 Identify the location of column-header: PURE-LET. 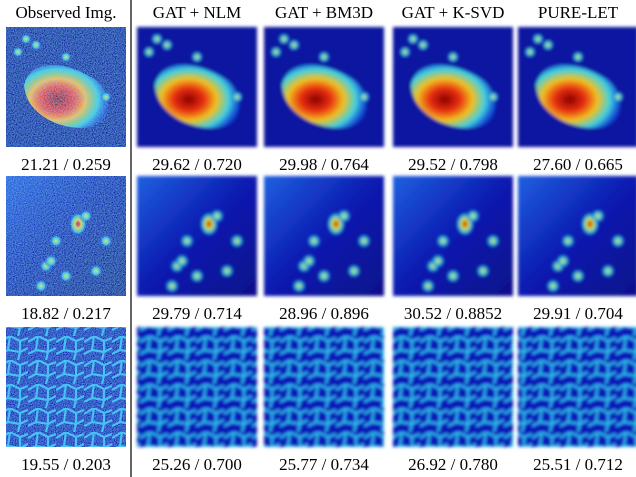
(578, 12).